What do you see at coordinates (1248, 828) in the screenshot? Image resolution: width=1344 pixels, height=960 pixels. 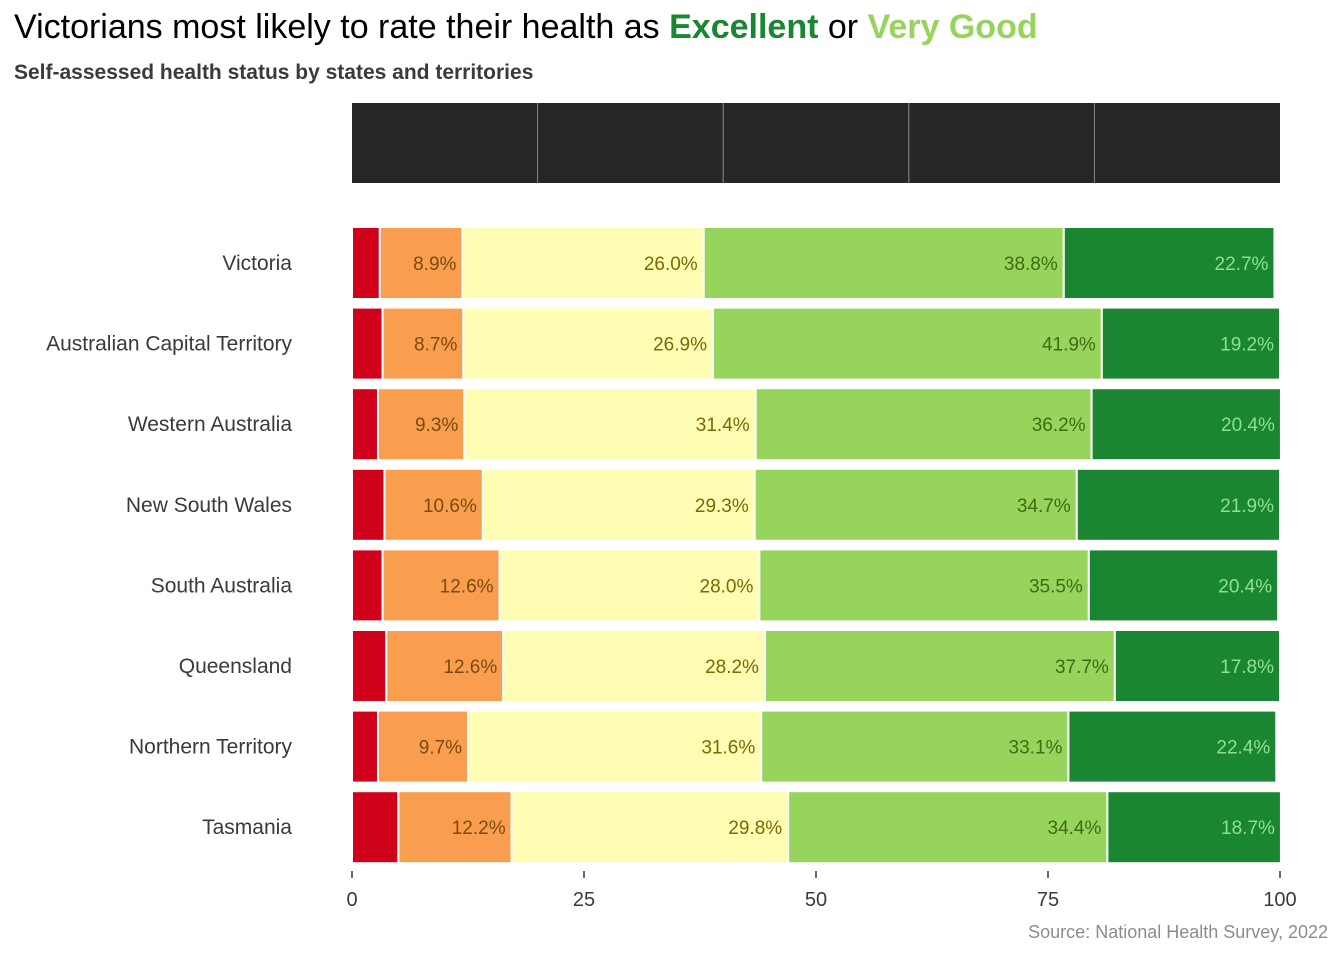 I see `data-label-excellent: 18.7%` at bounding box center [1248, 828].